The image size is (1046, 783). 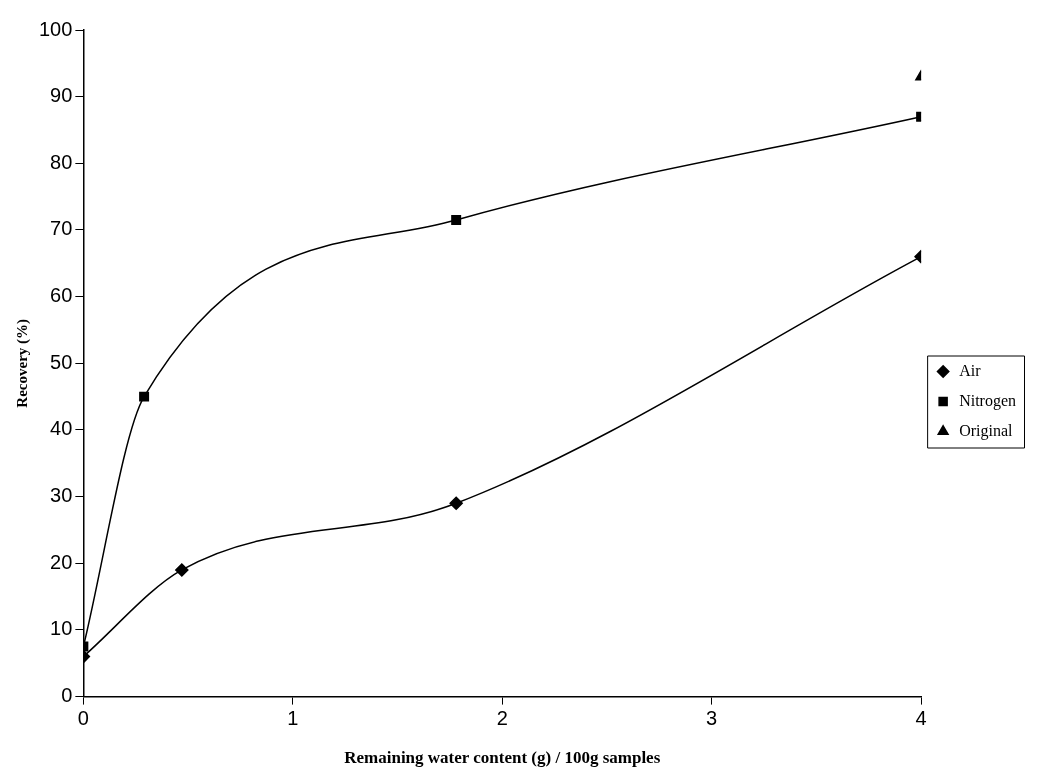 What do you see at coordinates (61, 561) in the screenshot?
I see `y-tick-label: 20` at bounding box center [61, 561].